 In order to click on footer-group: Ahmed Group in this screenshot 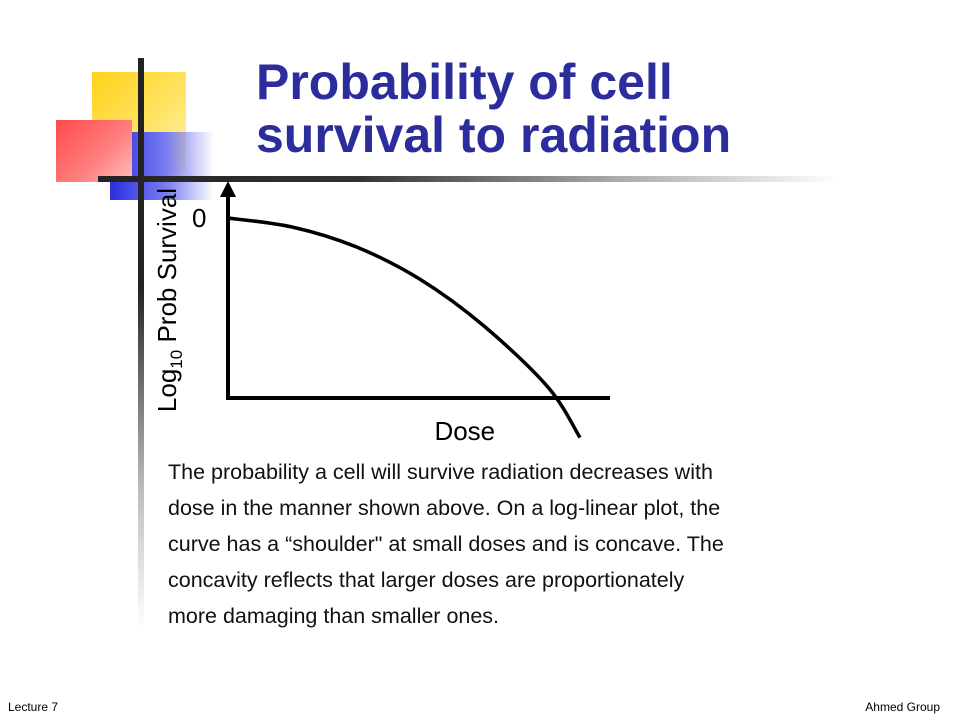, I will do `click(902, 707)`.